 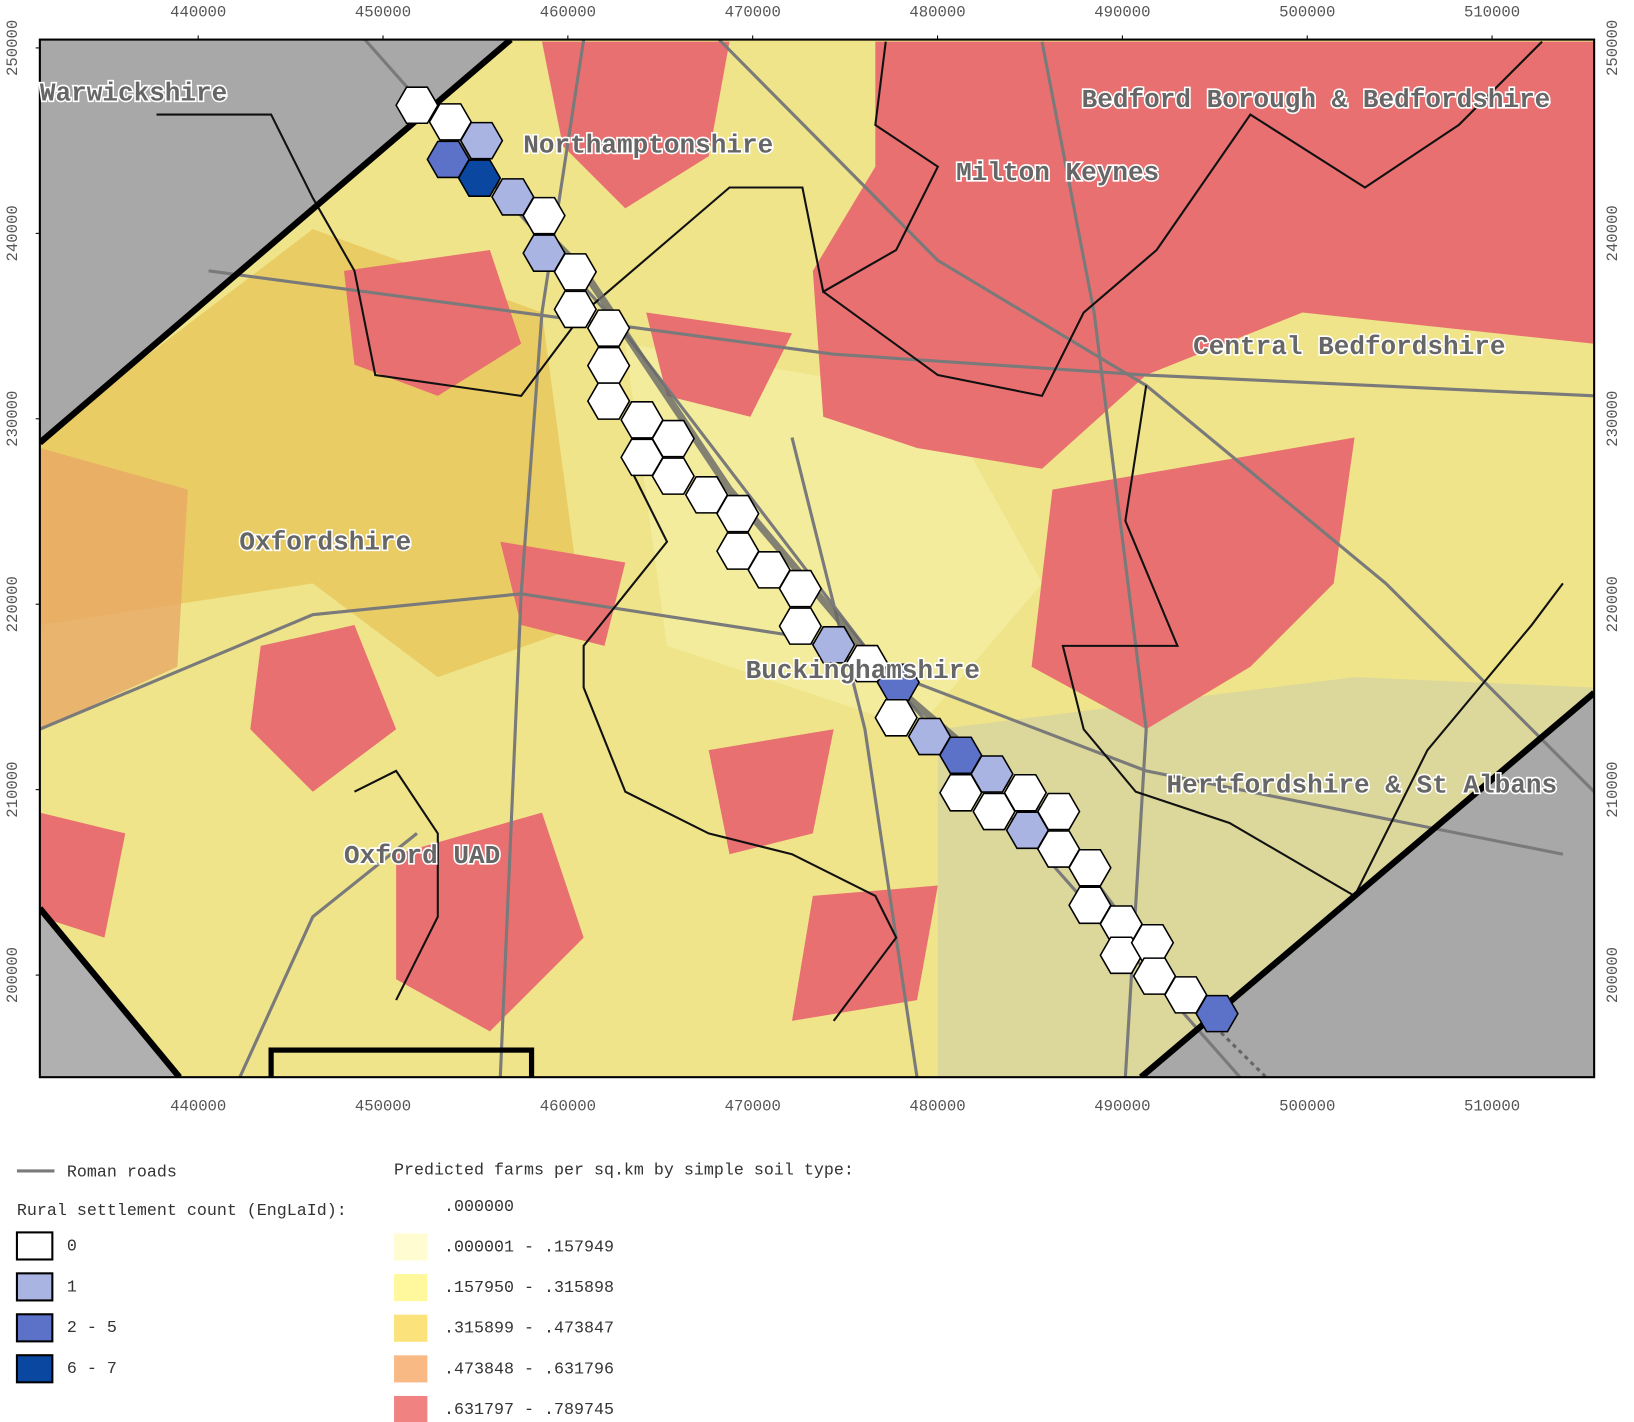 I want to click on legend-roads: Roman roads, so click(x=122, y=1172).